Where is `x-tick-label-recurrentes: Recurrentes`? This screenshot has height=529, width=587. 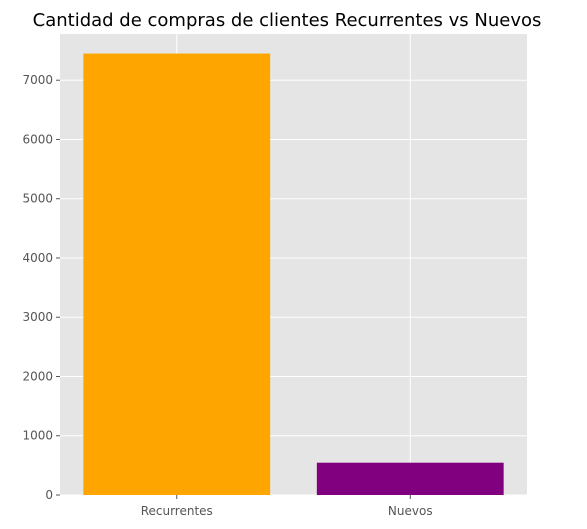 x-tick-label-recurrentes: Recurrentes is located at coordinates (177, 511).